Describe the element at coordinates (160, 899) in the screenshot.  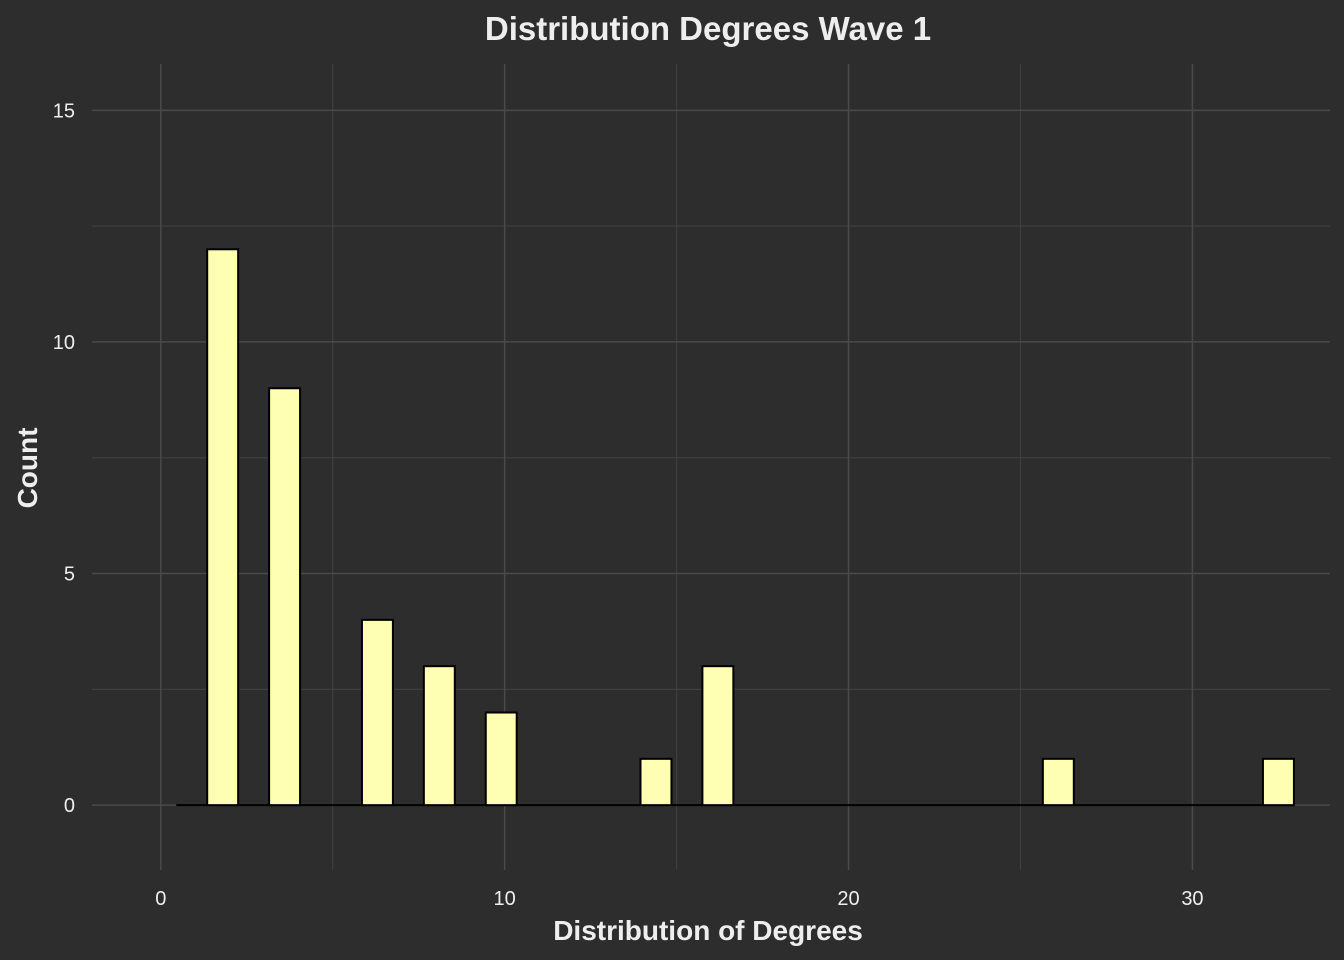
I see `x-tick-label: 0` at that location.